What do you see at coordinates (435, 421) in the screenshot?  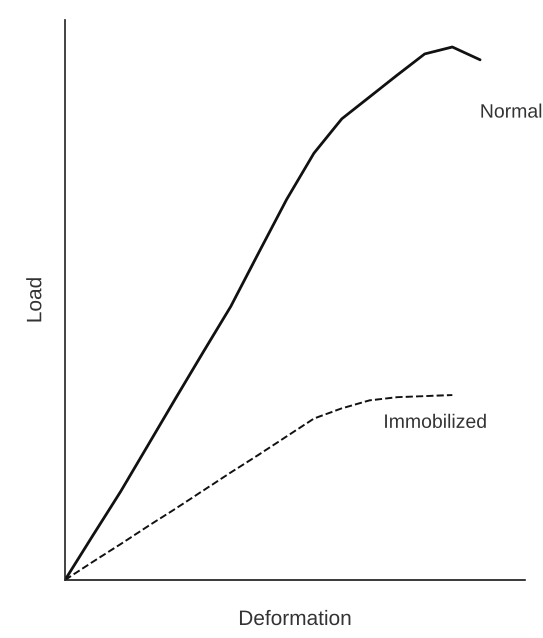 I see `series-label: Immobilized` at bounding box center [435, 421].